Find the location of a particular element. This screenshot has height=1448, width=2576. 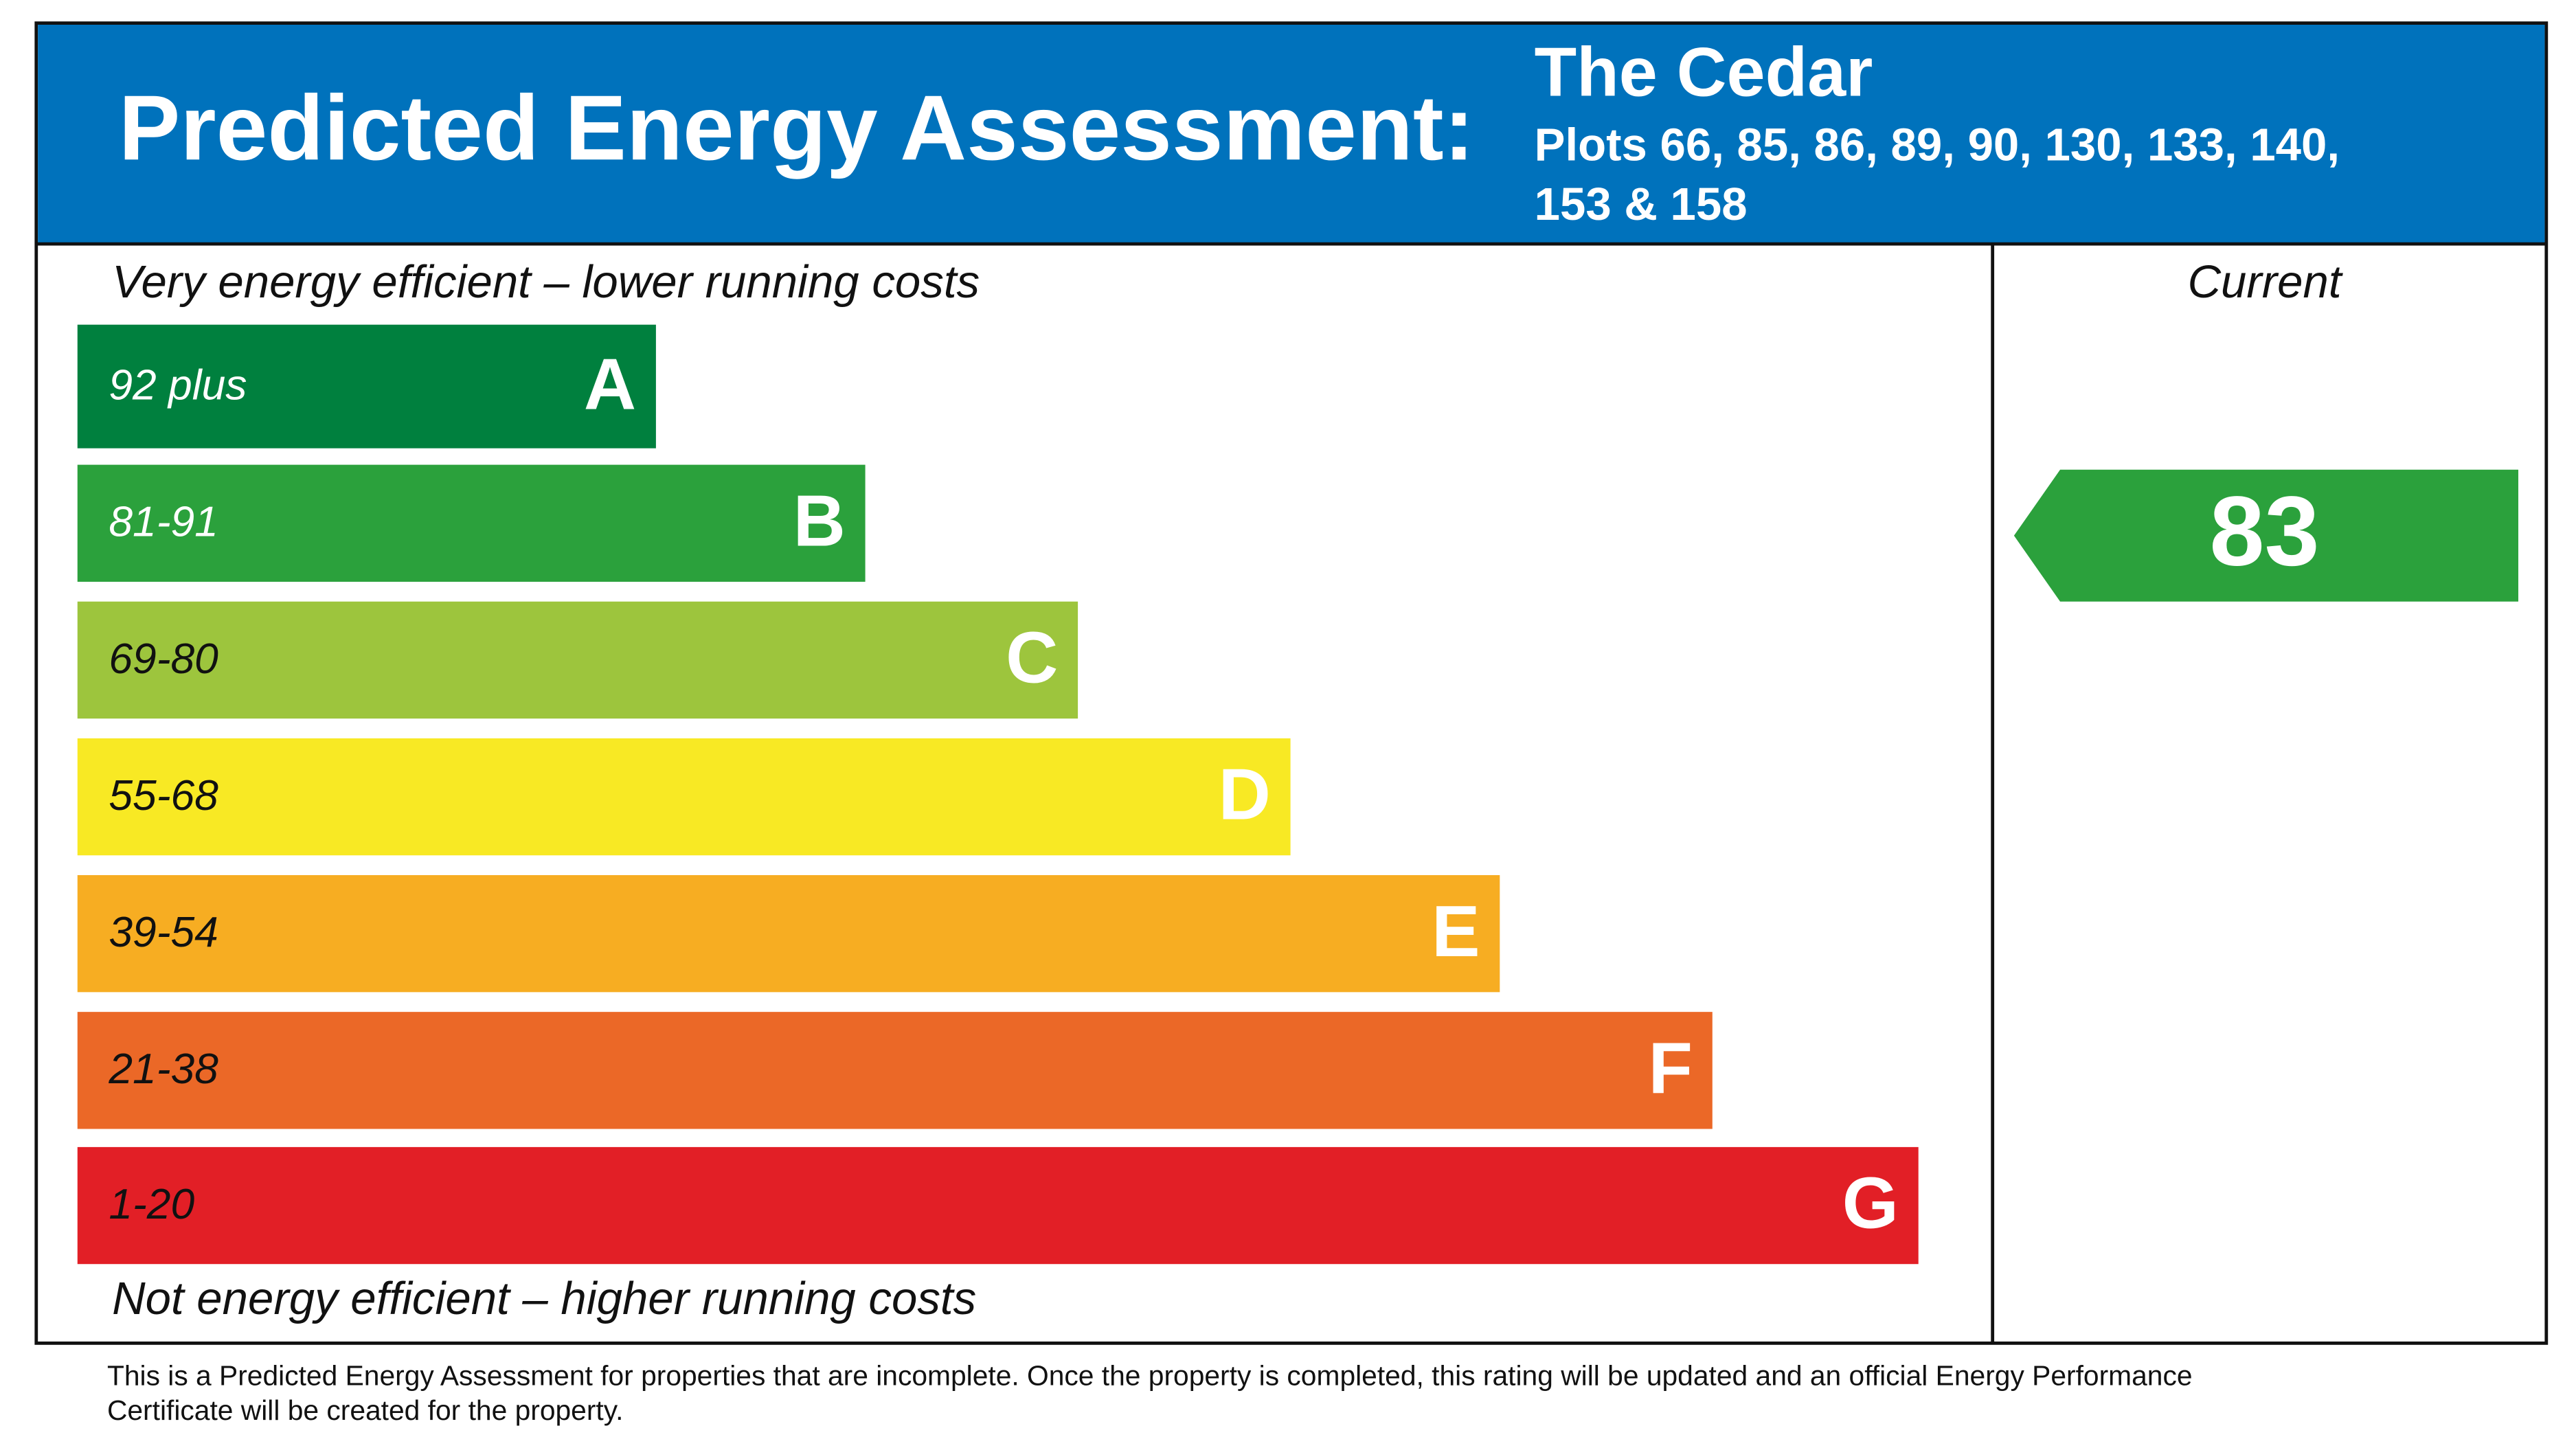

current-label: Current is located at coordinates (2265, 282).